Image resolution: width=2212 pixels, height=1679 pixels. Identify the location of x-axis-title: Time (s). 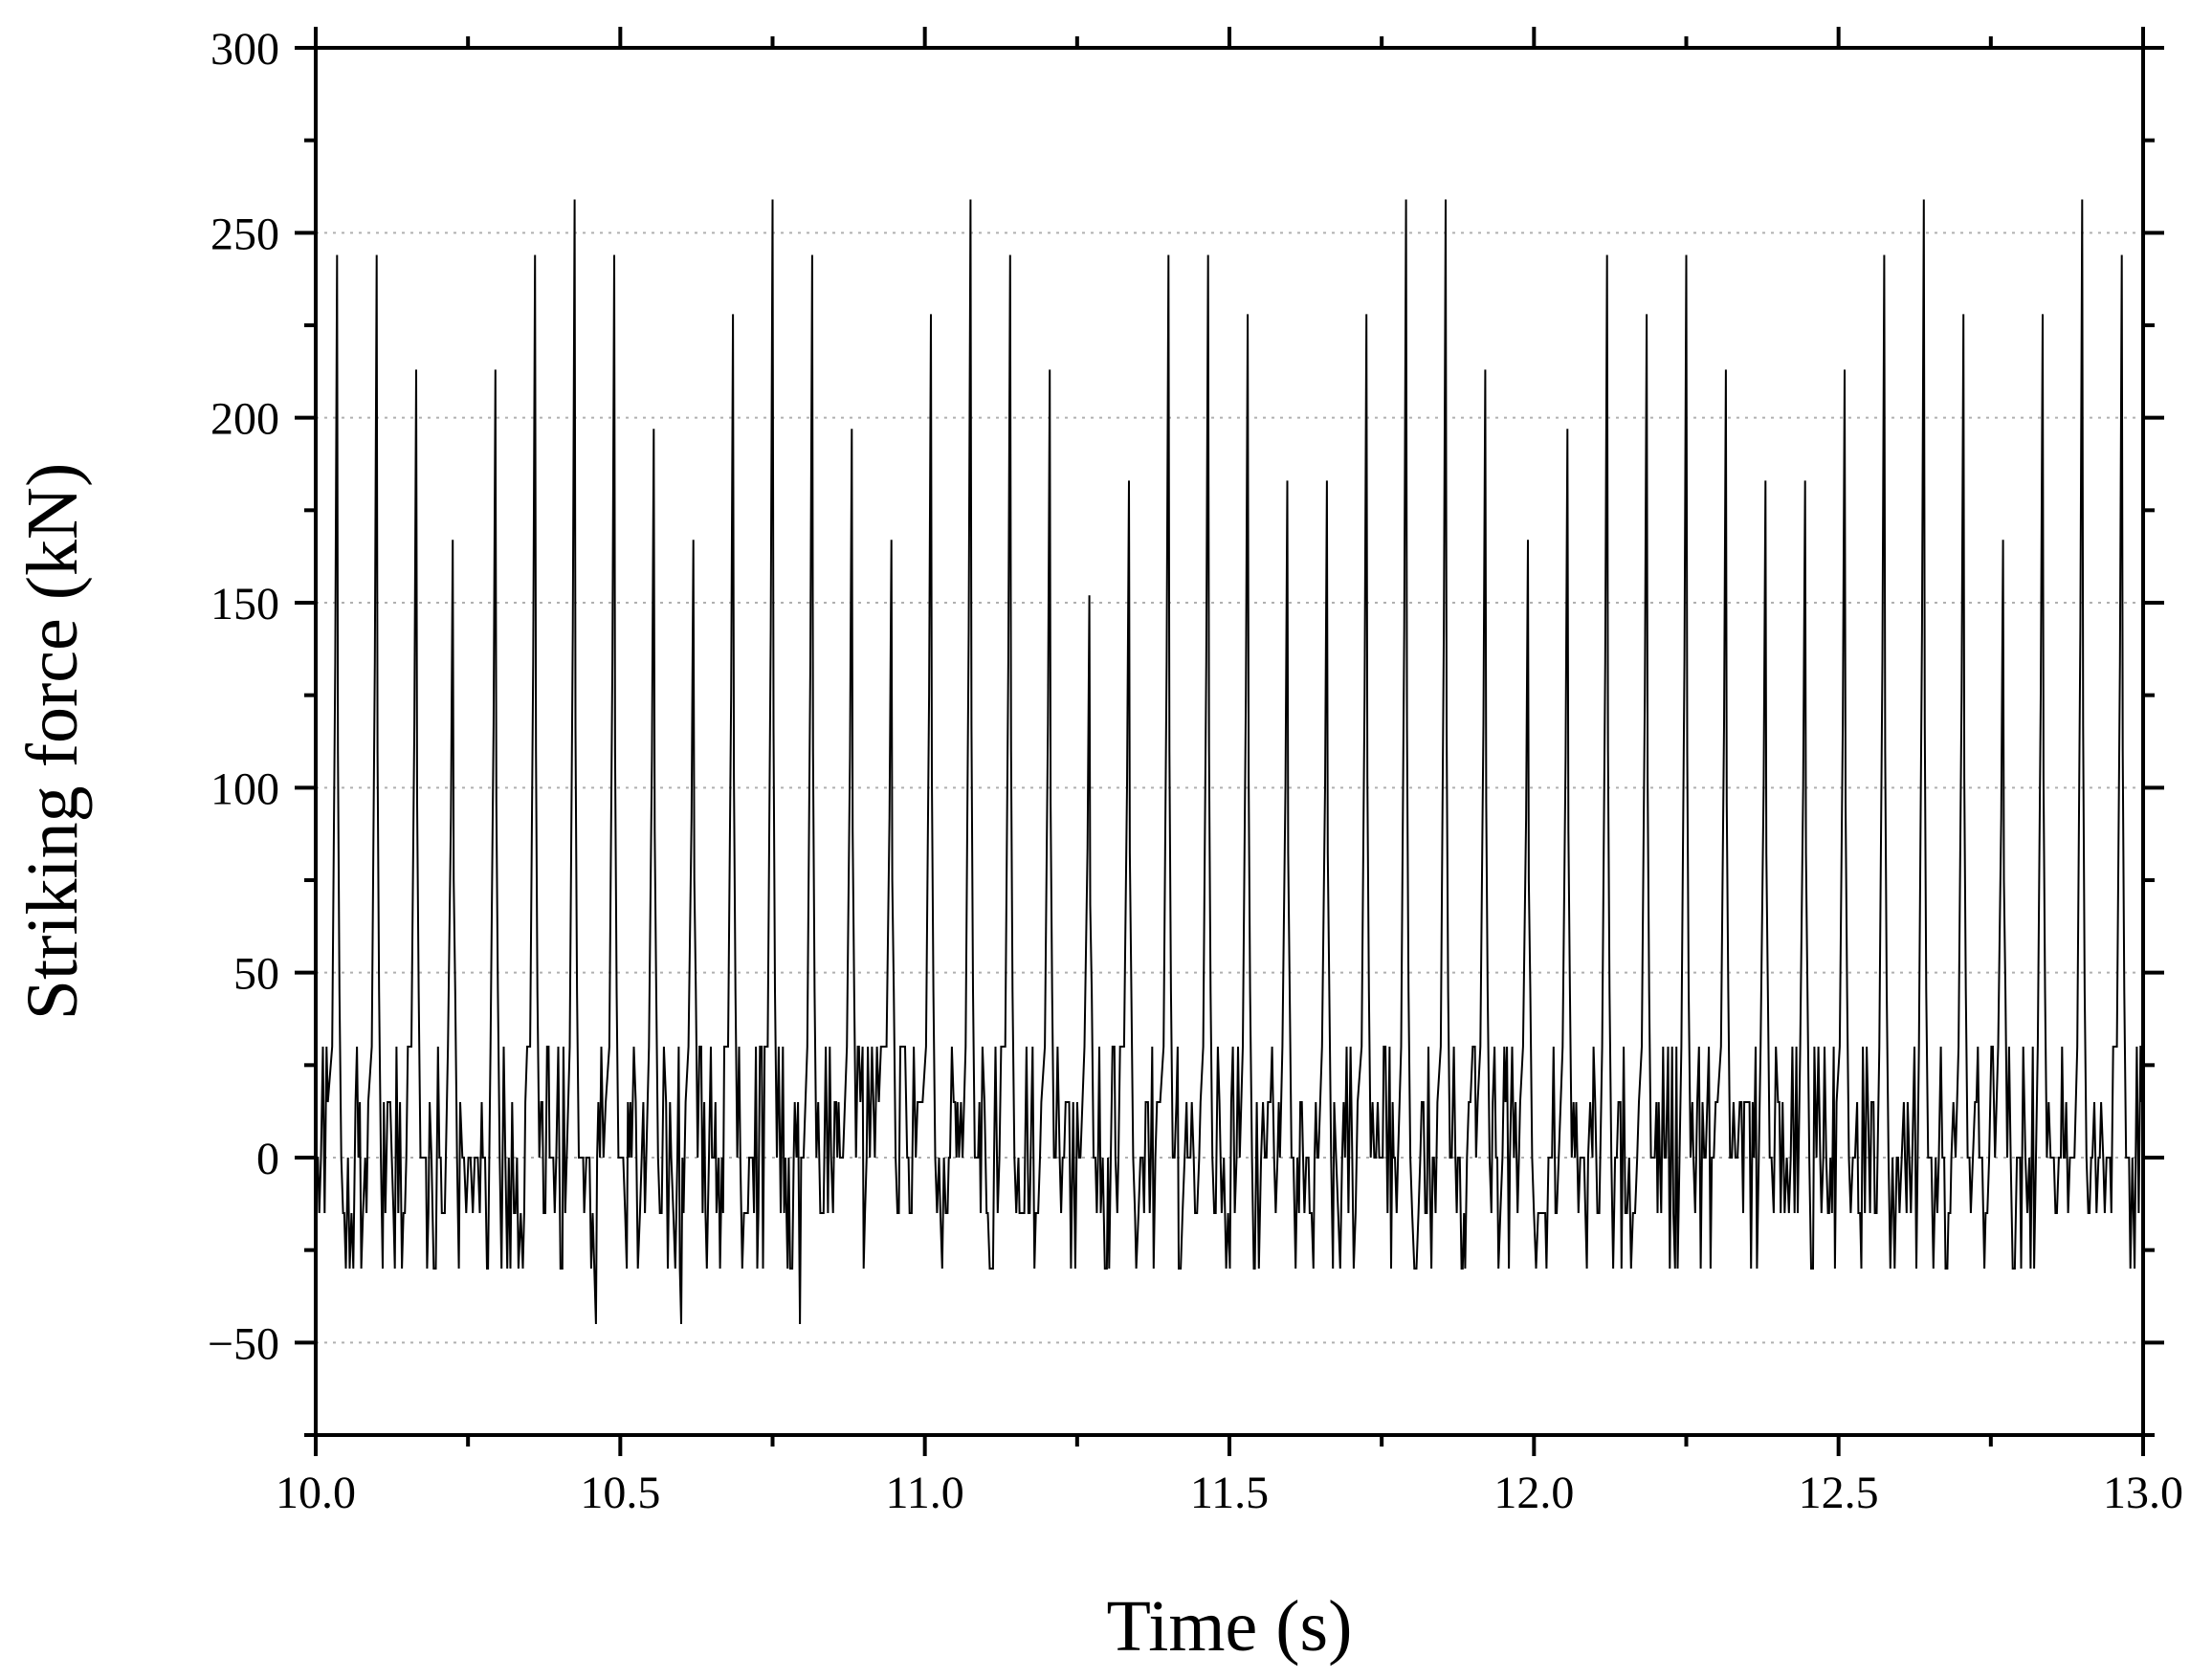
(1230, 1627).